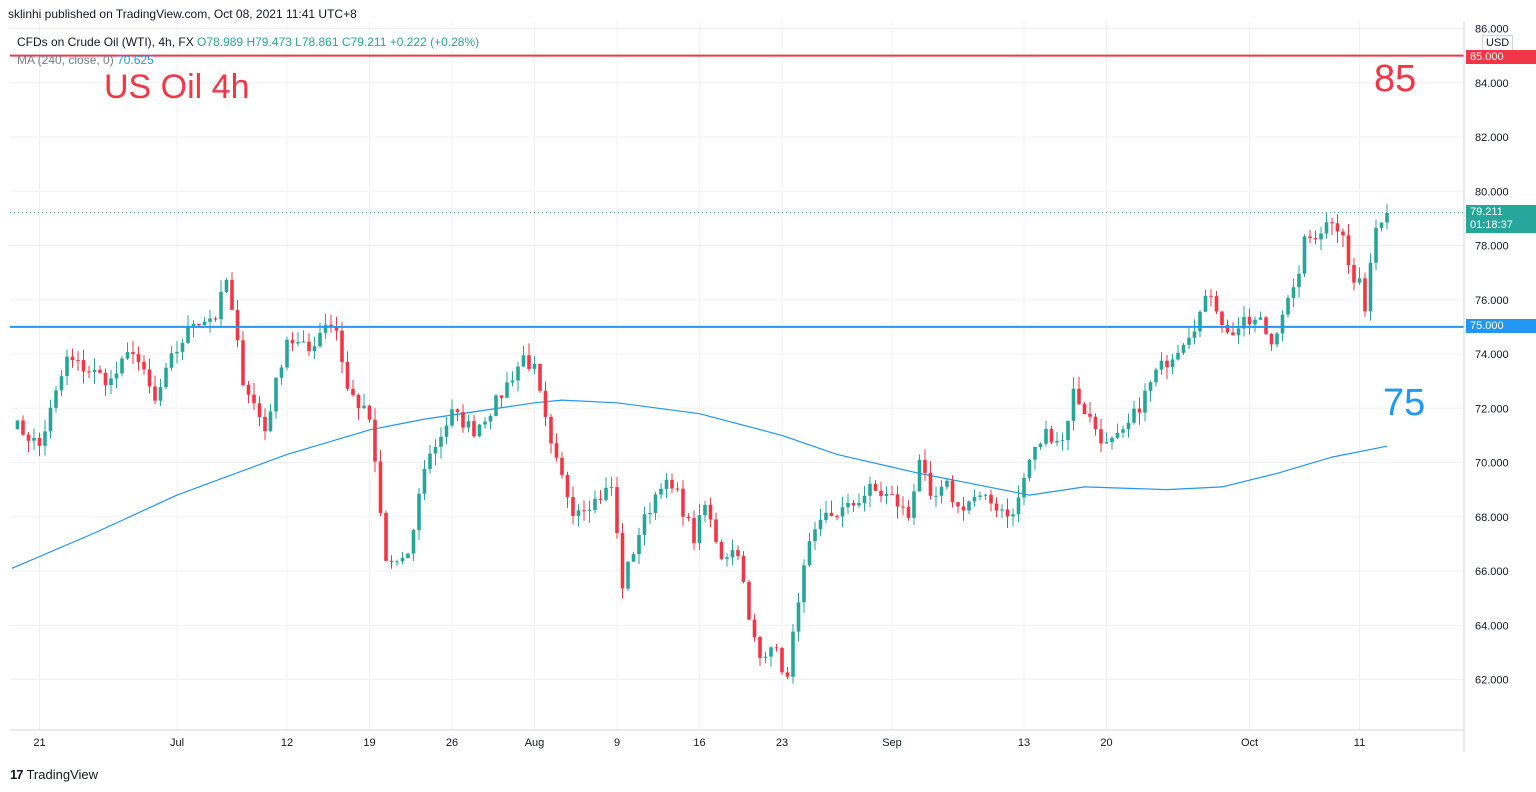 The width and height of the screenshot is (1536, 792). What do you see at coordinates (220, 42) in the screenshot?
I see `legend-open: O78.989` at bounding box center [220, 42].